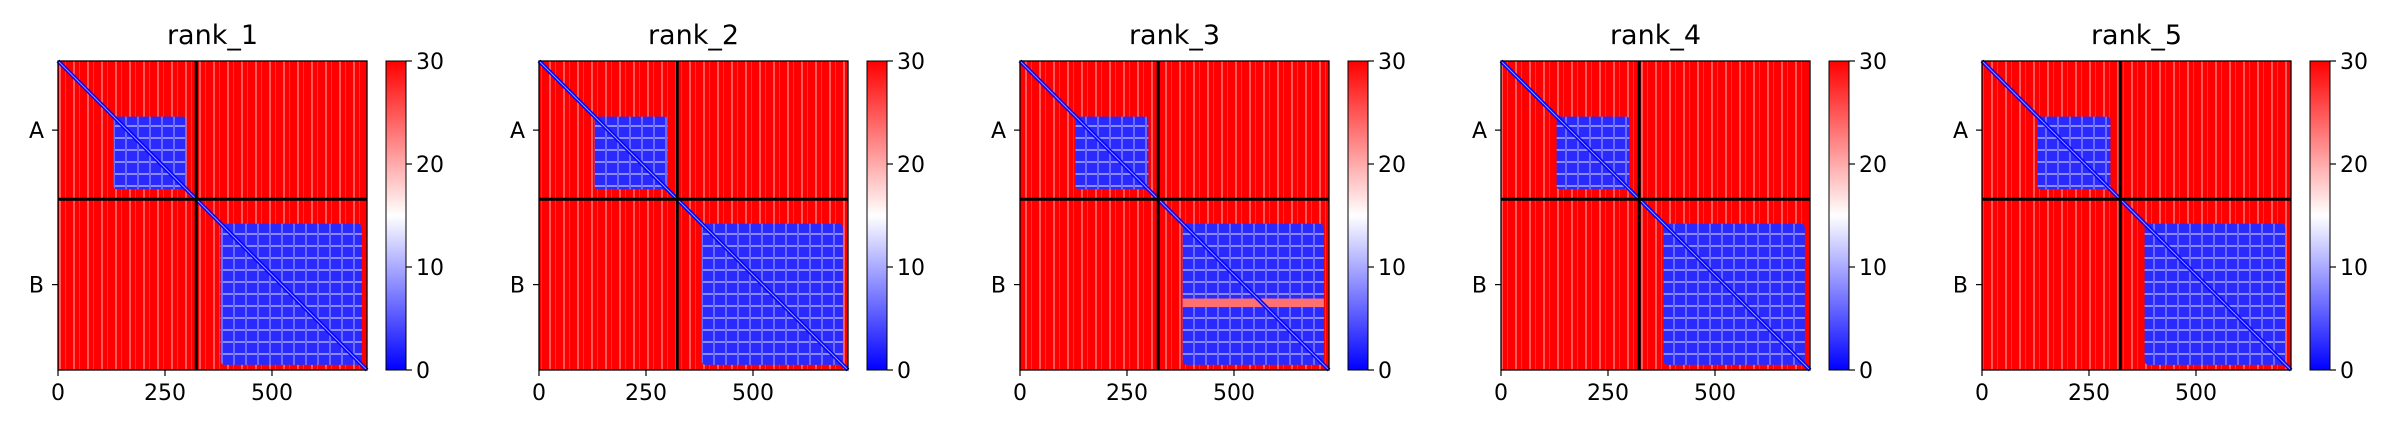 This screenshot has height=438, width=2401. Describe the element at coordinates (1253, 303) in the screenshot. I see `domain-b-gap-row` at that location.